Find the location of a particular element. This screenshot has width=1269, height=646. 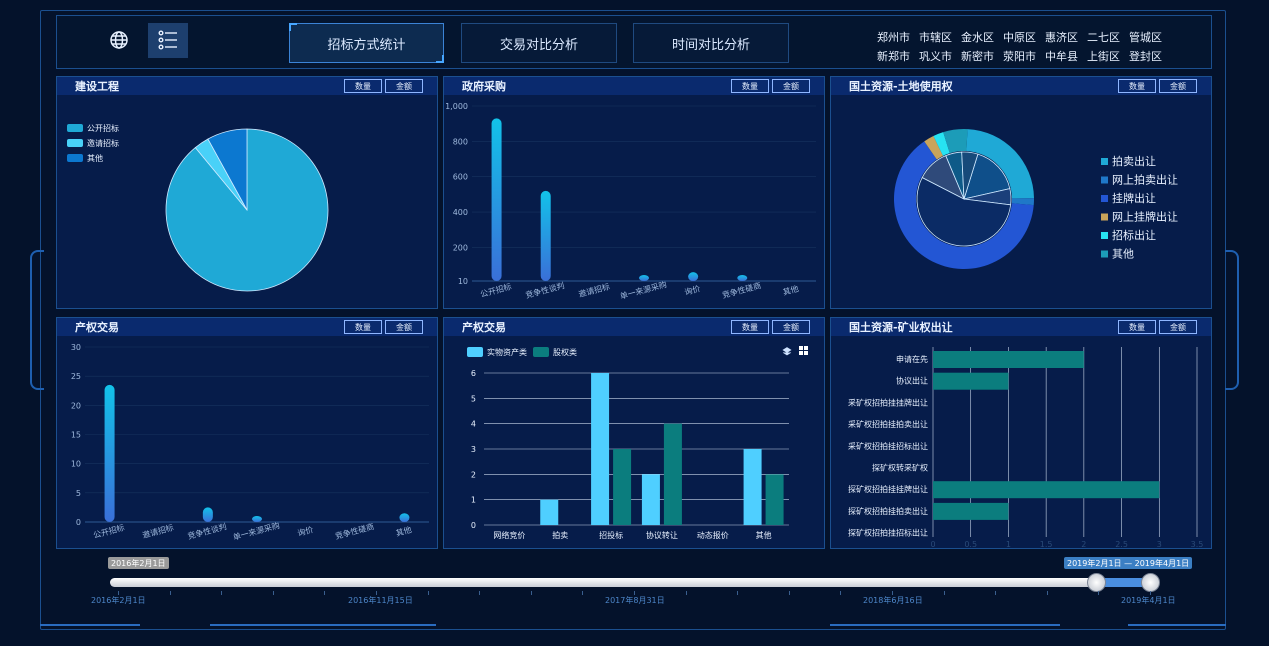

district-option: 市辖区 is located at coordinates (935, 37).